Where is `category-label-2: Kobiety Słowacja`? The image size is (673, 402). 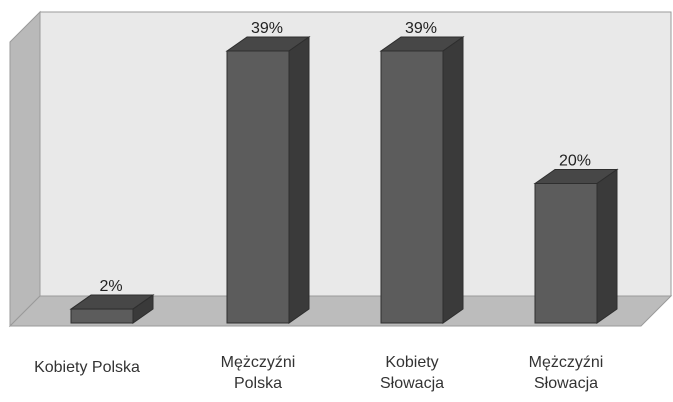
category-label-2: Kobiety Słowacja is located at coordinates (412, 373).